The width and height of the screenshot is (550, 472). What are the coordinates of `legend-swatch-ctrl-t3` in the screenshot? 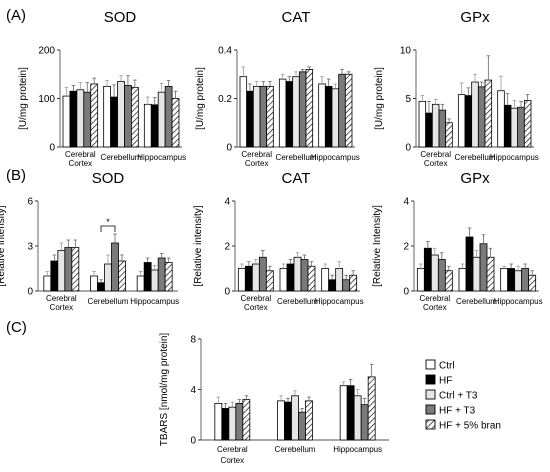 It's located at (430, 394).